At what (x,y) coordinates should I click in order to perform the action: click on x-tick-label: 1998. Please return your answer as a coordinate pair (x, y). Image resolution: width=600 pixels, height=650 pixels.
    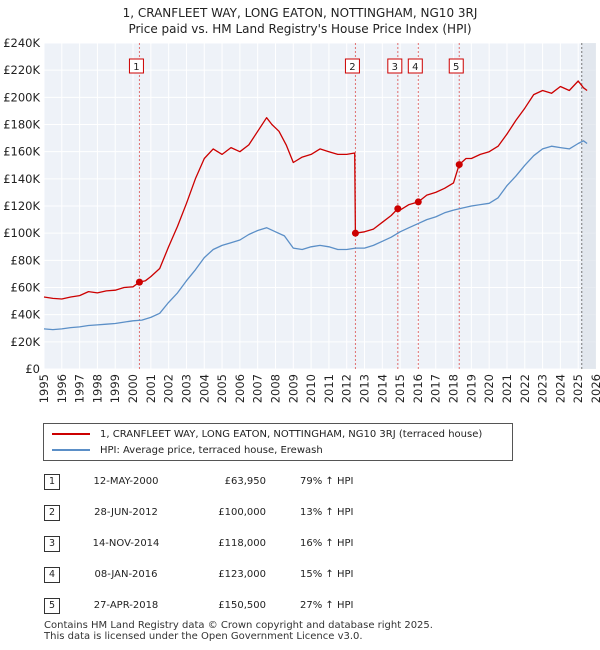
    Looking at the image, I should click on (97, 388).